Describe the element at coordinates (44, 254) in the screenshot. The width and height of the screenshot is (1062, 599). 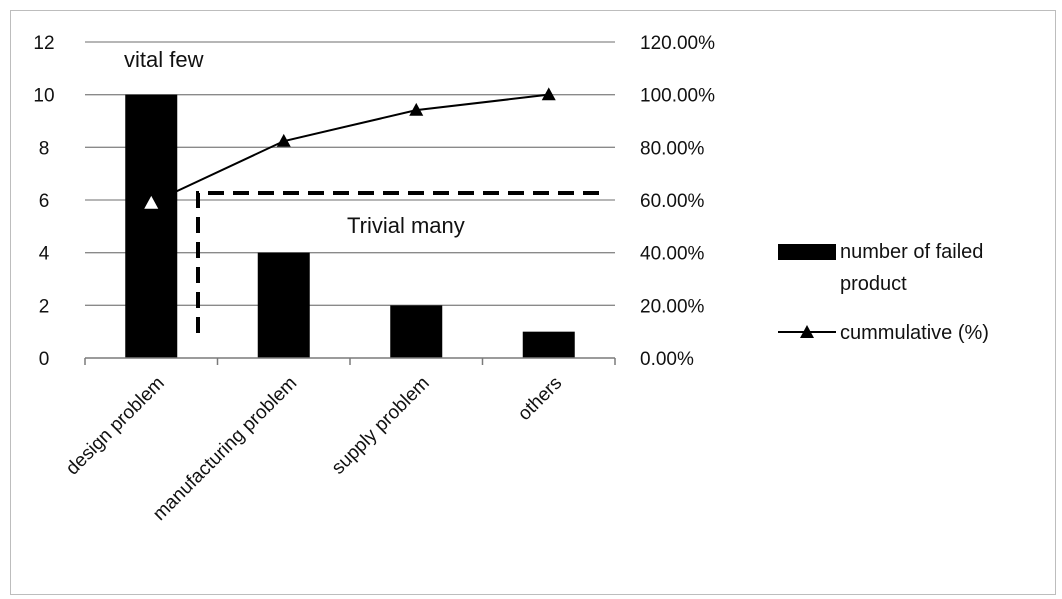
I see `left-tick-label: 4` at that location.